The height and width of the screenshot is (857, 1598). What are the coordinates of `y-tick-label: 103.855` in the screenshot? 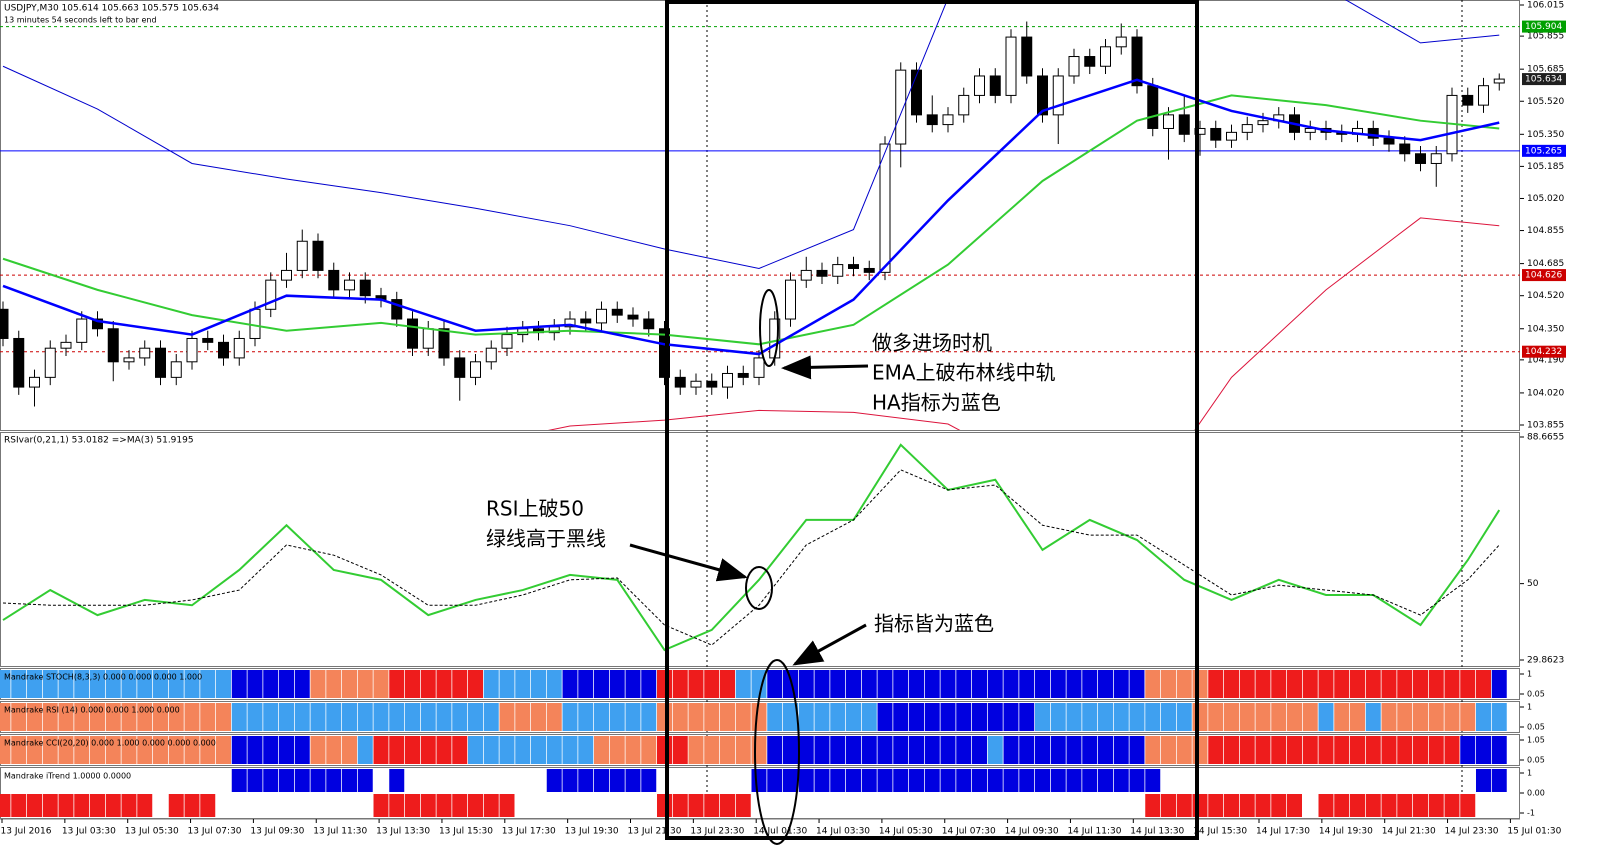 It's located at (1545, 426).